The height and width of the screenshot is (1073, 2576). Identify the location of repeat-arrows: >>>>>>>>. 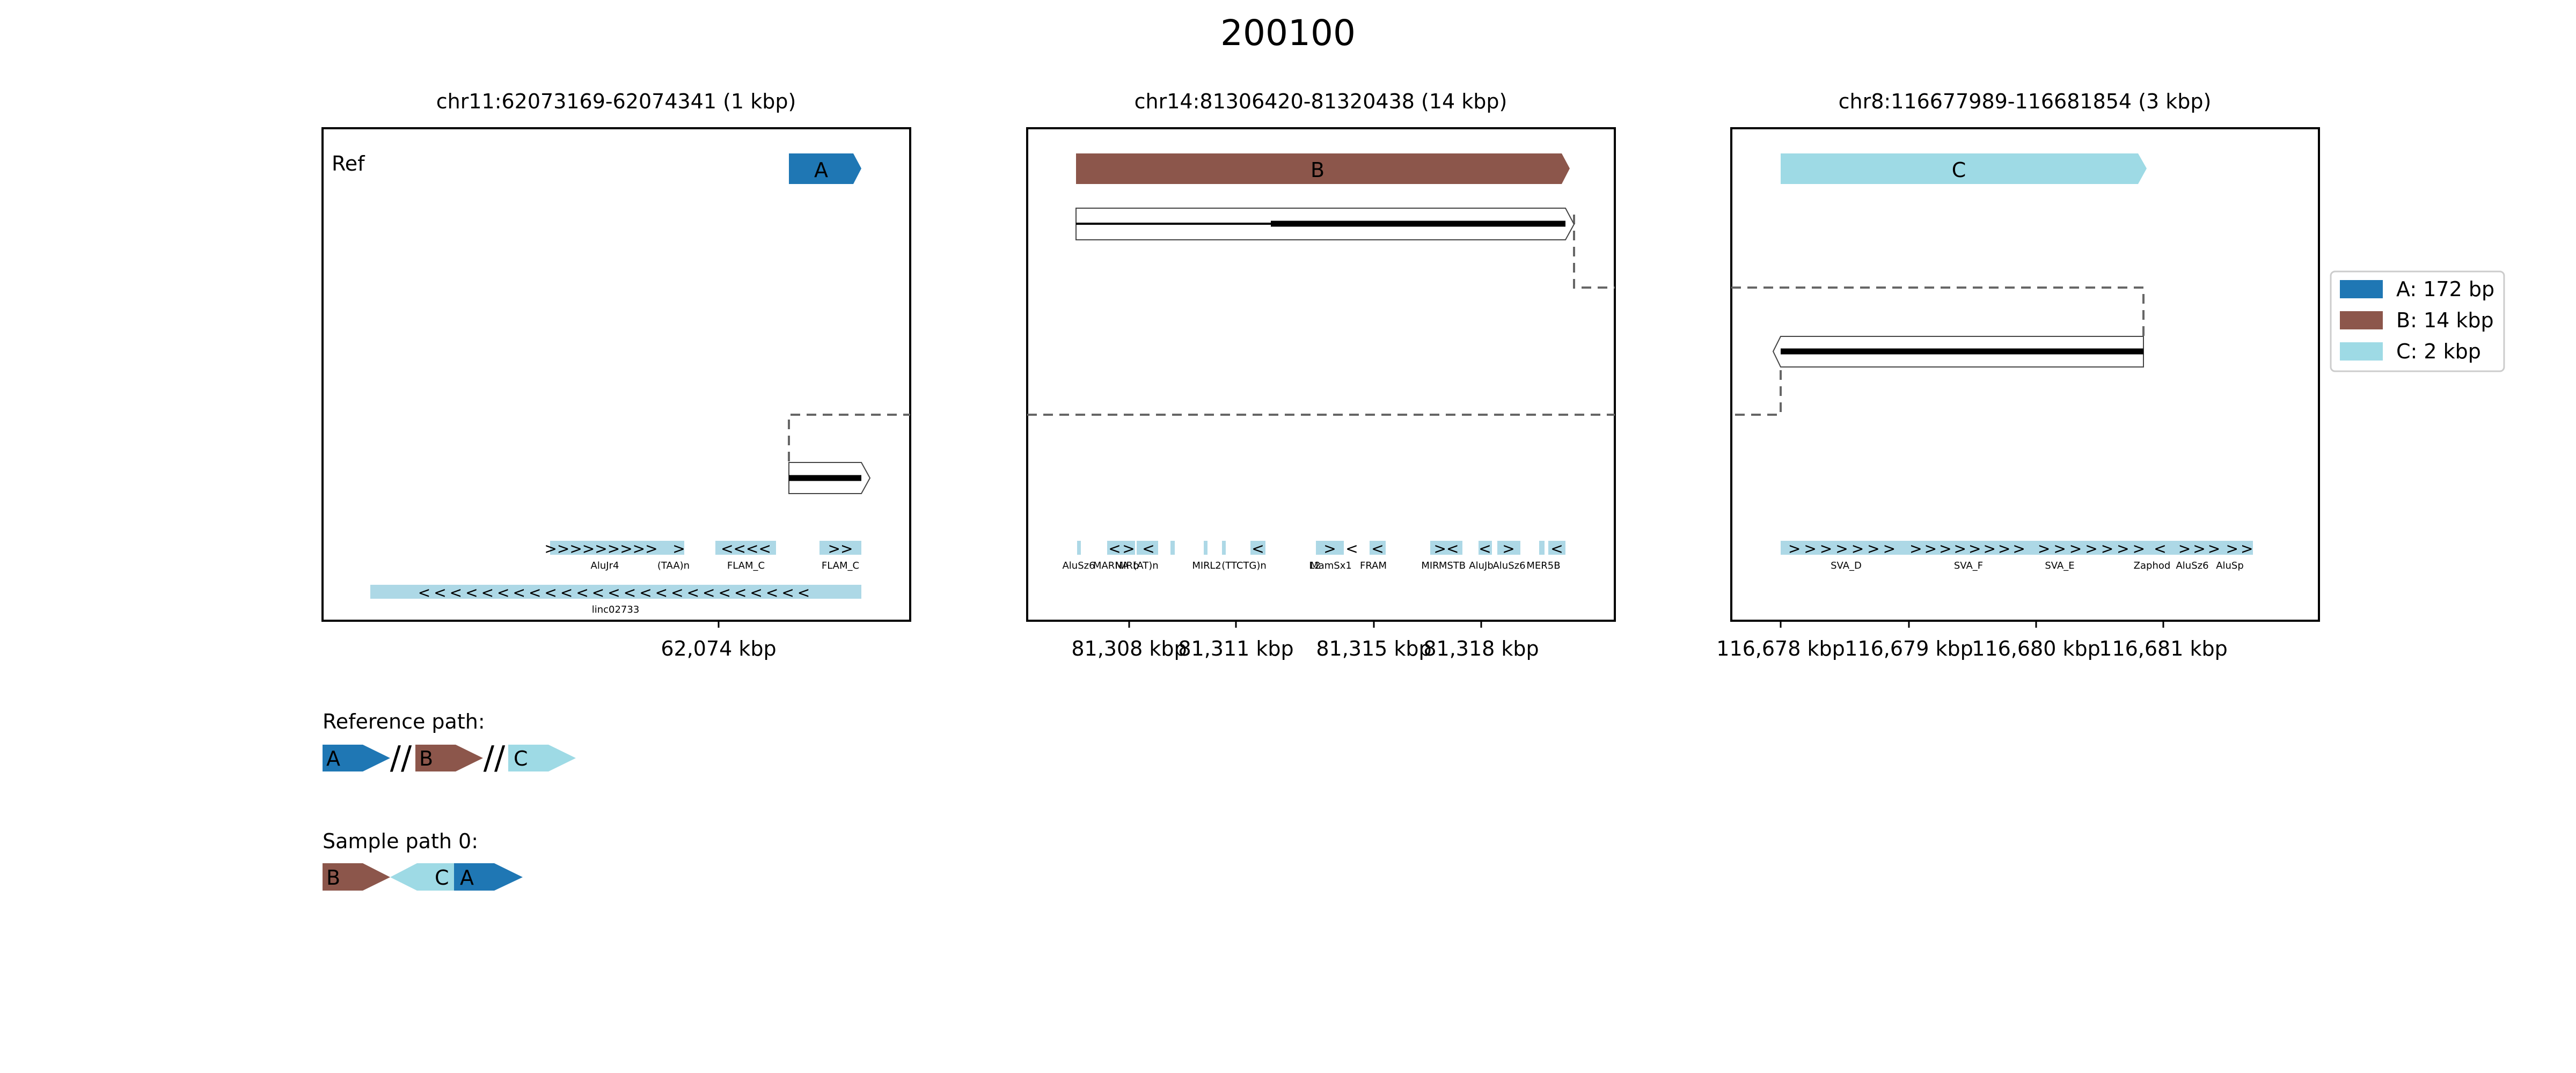
(1968, 548).